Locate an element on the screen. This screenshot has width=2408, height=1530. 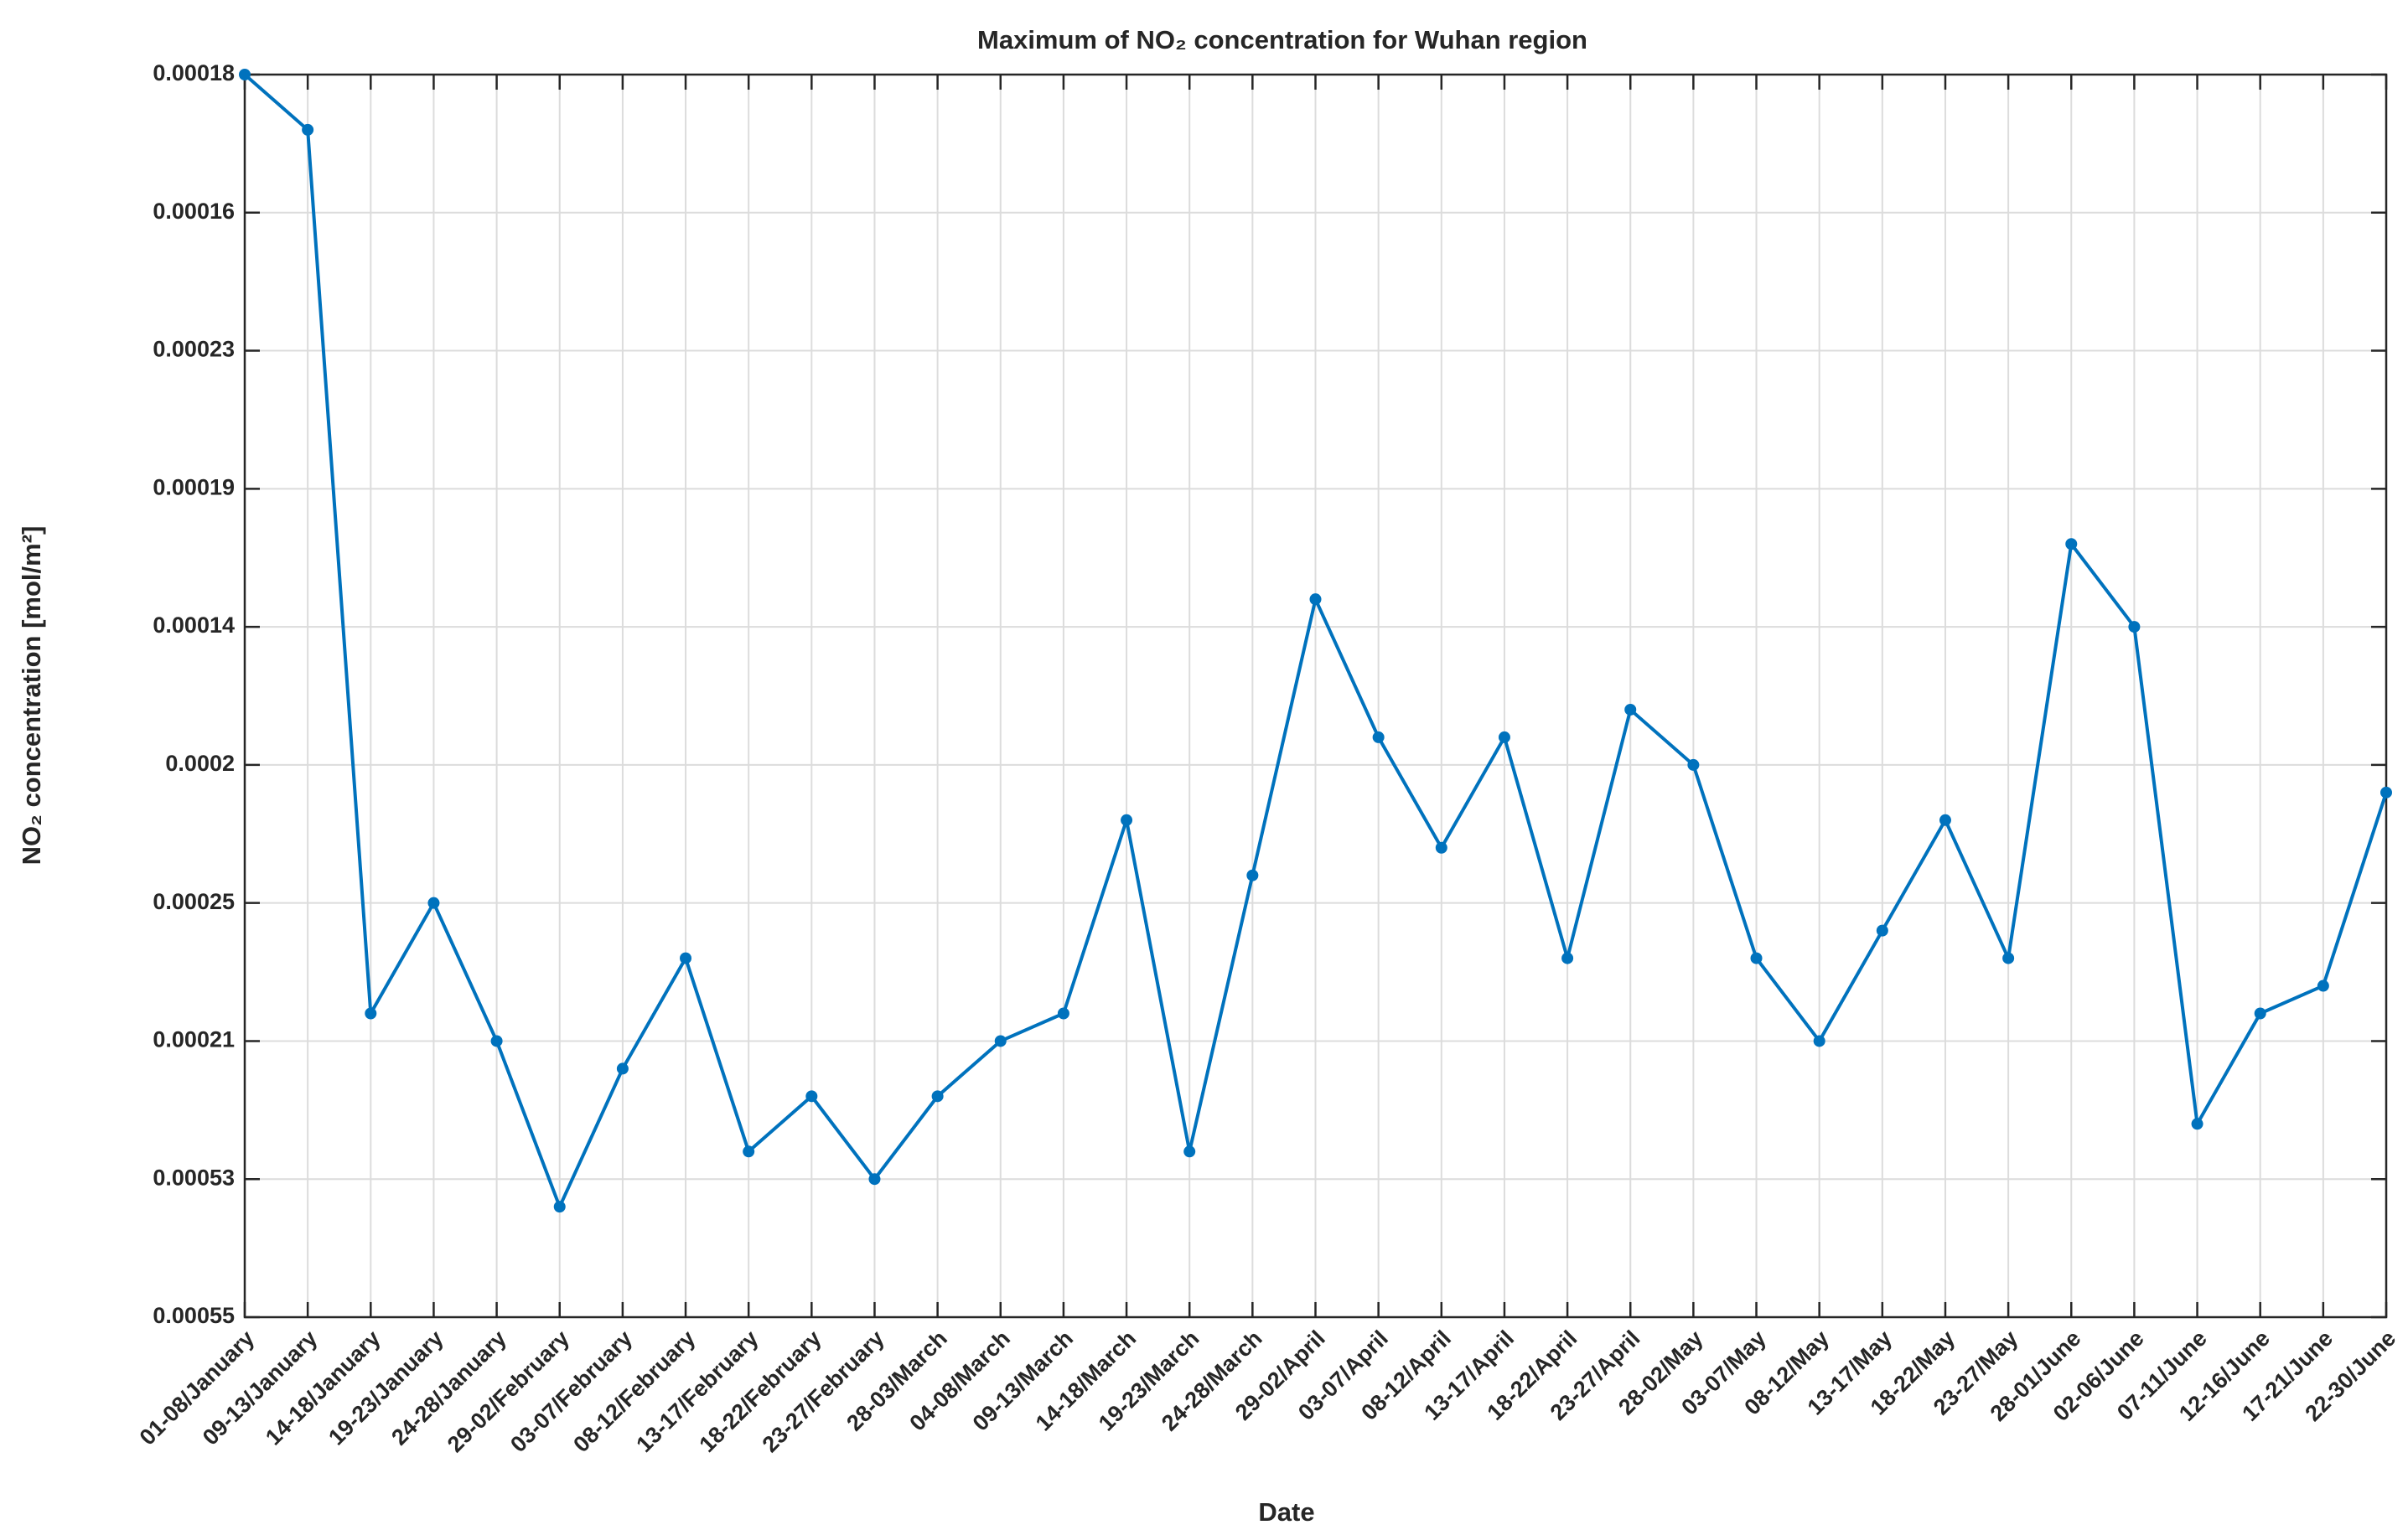
y-tick-label: 0.00016 is located at coordinates (194, 211).